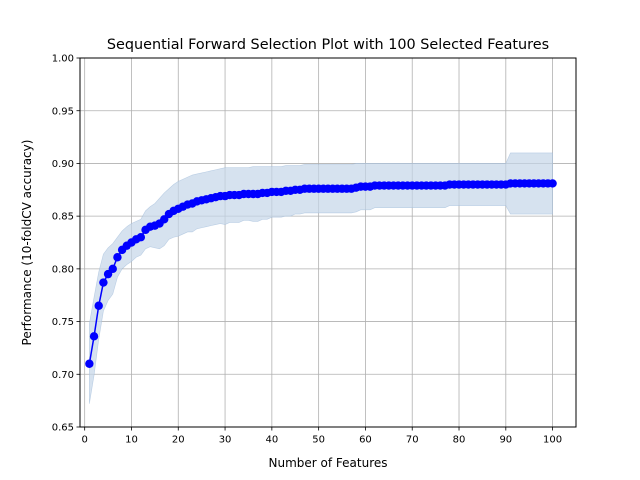 The image size is (640, 480). What do you see at coordinates (318, 440) in the screenshot?
I see `x-tick-label: 50` at bounding box center [318, 440].